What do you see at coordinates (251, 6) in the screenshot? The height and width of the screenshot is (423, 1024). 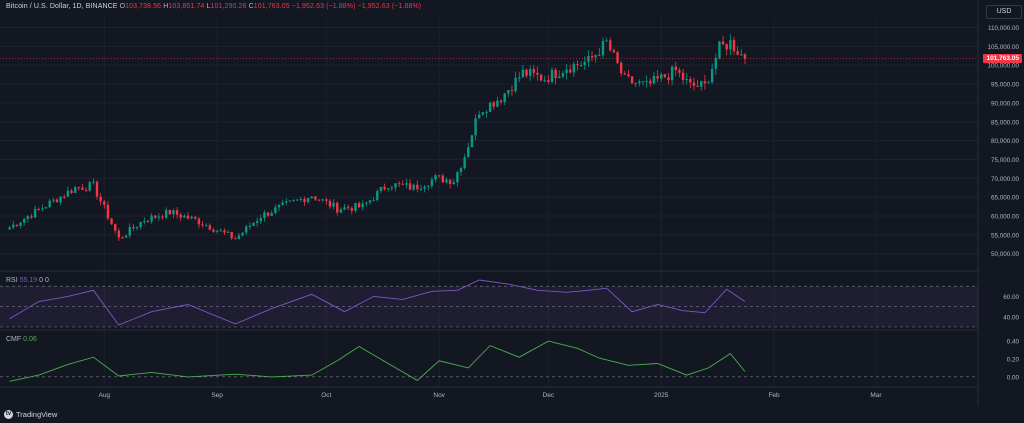 I see `close-label: C` at bounding box center [251, 6].